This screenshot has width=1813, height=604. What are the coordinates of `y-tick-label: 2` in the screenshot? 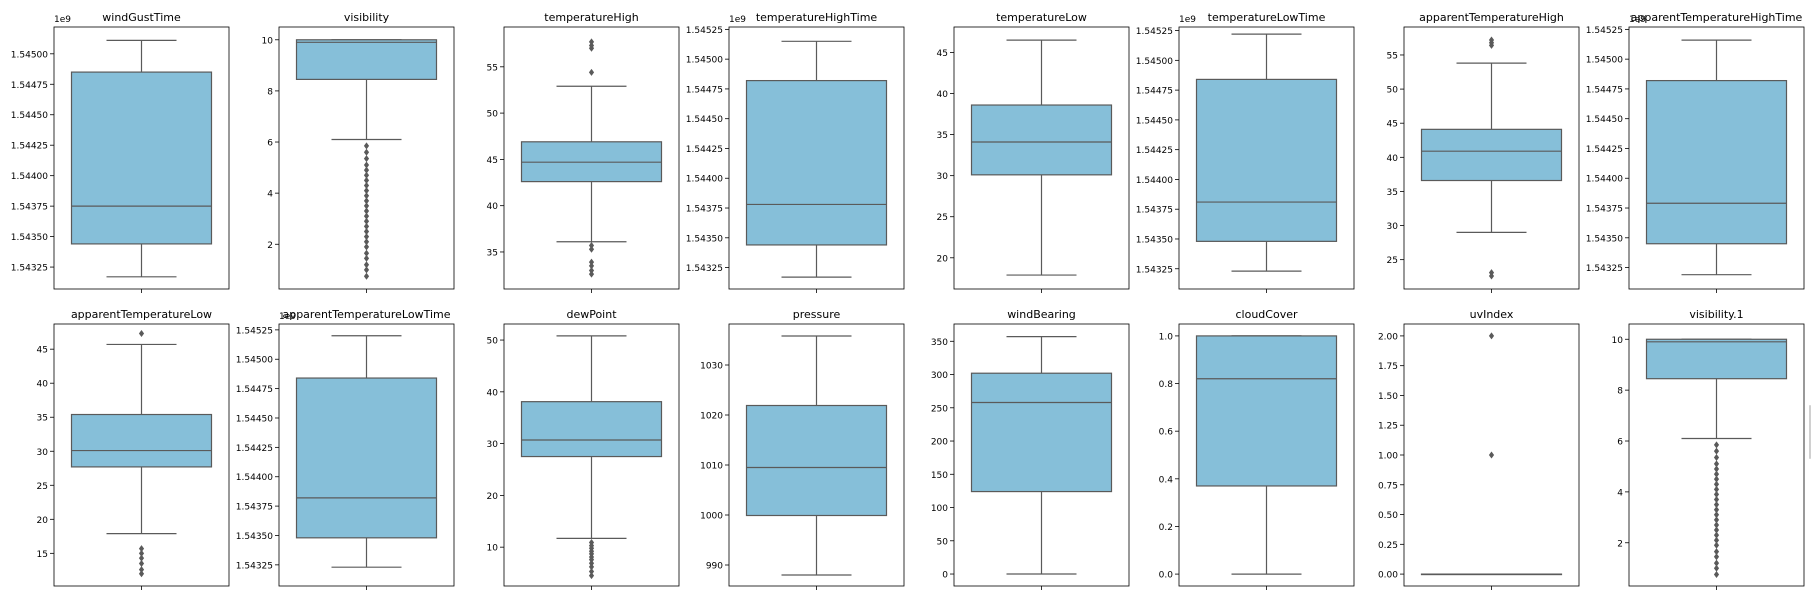 It's located at (1620, 544).